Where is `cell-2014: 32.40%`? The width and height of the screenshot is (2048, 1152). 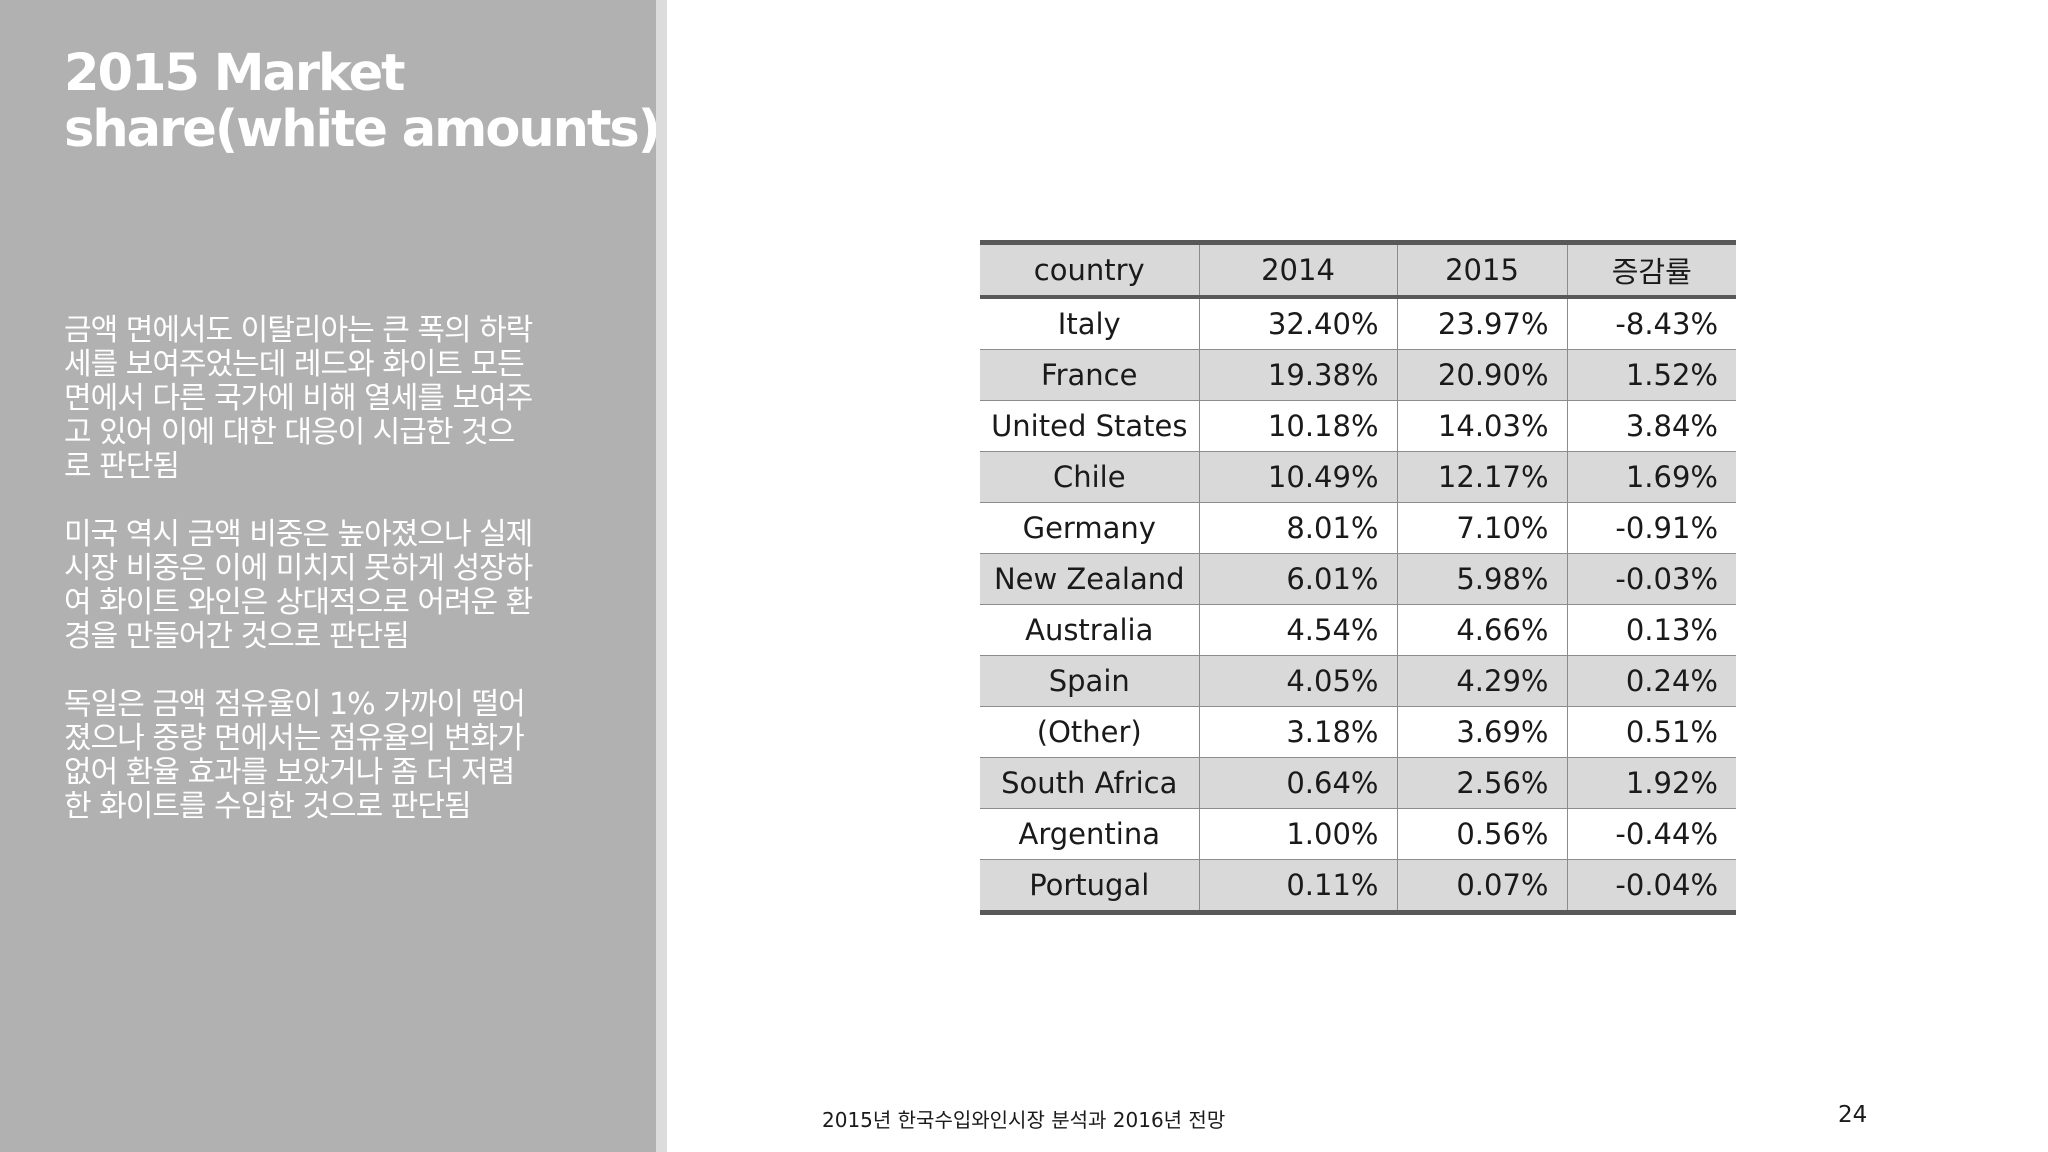 cell-2014: 32.40% is located at coordinates (1298, 323).